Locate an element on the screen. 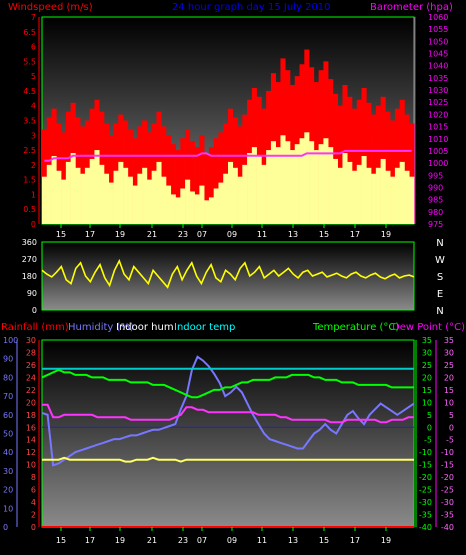 The image size is (466, 555). temp-tick: -20 is located at coordinates (425, 477).